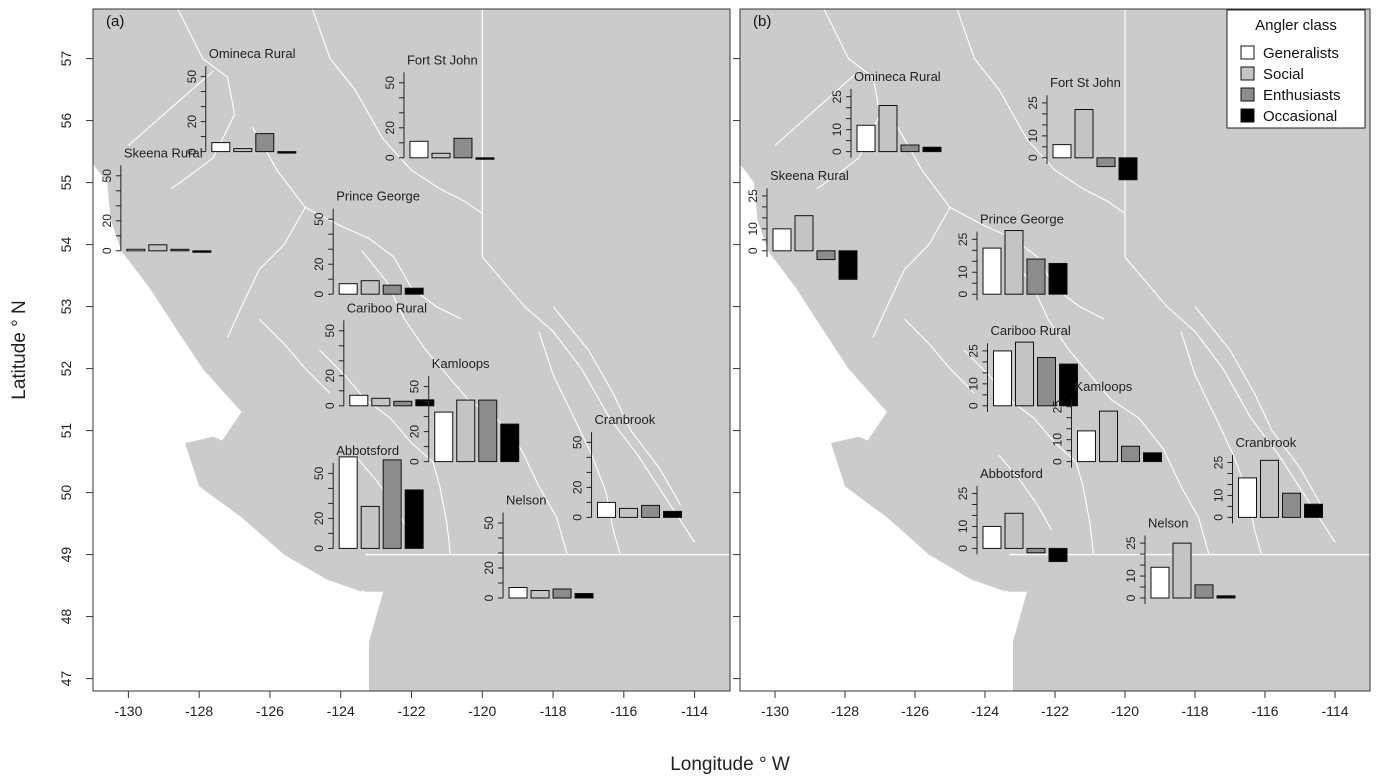  What do you see at coordinates (66, 431) in the screenshot?
I see `y-tick-label: 51` at bounding box center [66, 431].